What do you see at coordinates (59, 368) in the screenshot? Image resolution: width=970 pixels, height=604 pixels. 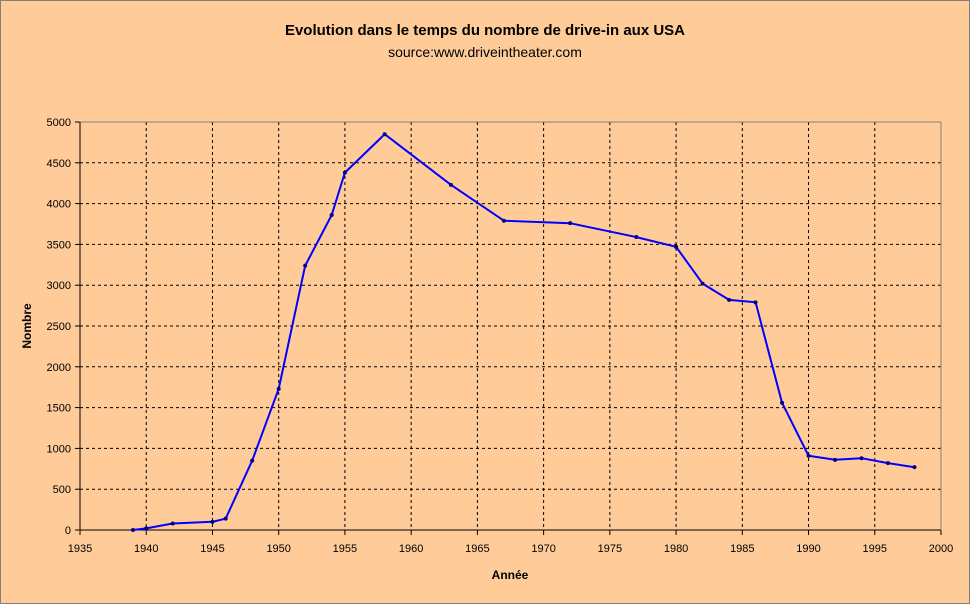 I see `y-tick-label: 2000` at bounding box center [59, 368].